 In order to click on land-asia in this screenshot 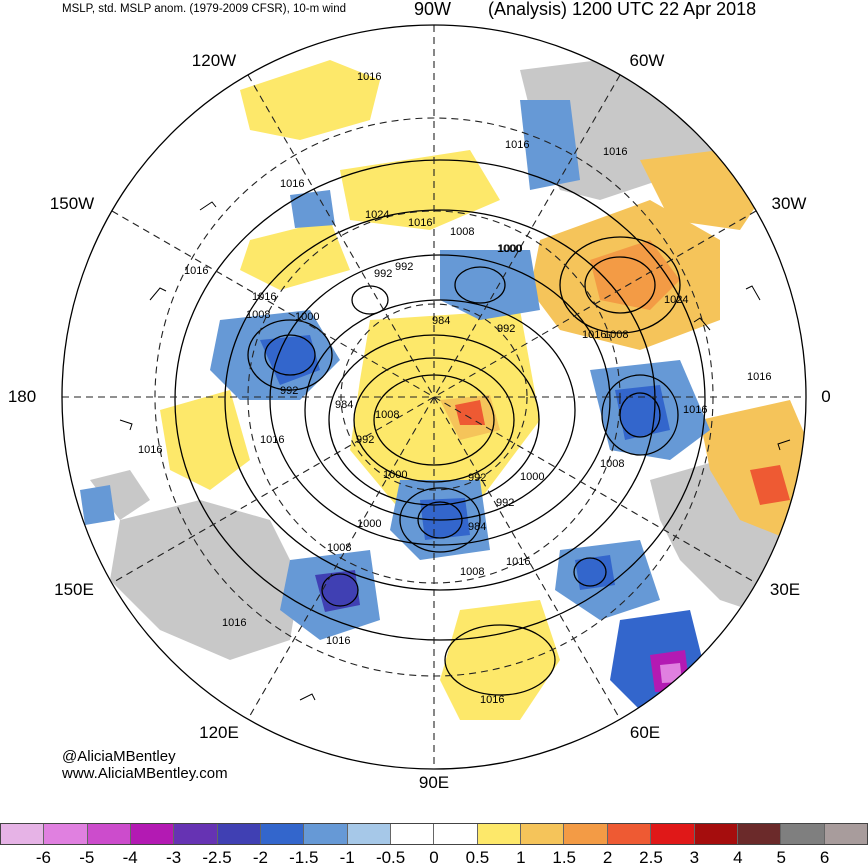, I will do `click(205, 580)`.